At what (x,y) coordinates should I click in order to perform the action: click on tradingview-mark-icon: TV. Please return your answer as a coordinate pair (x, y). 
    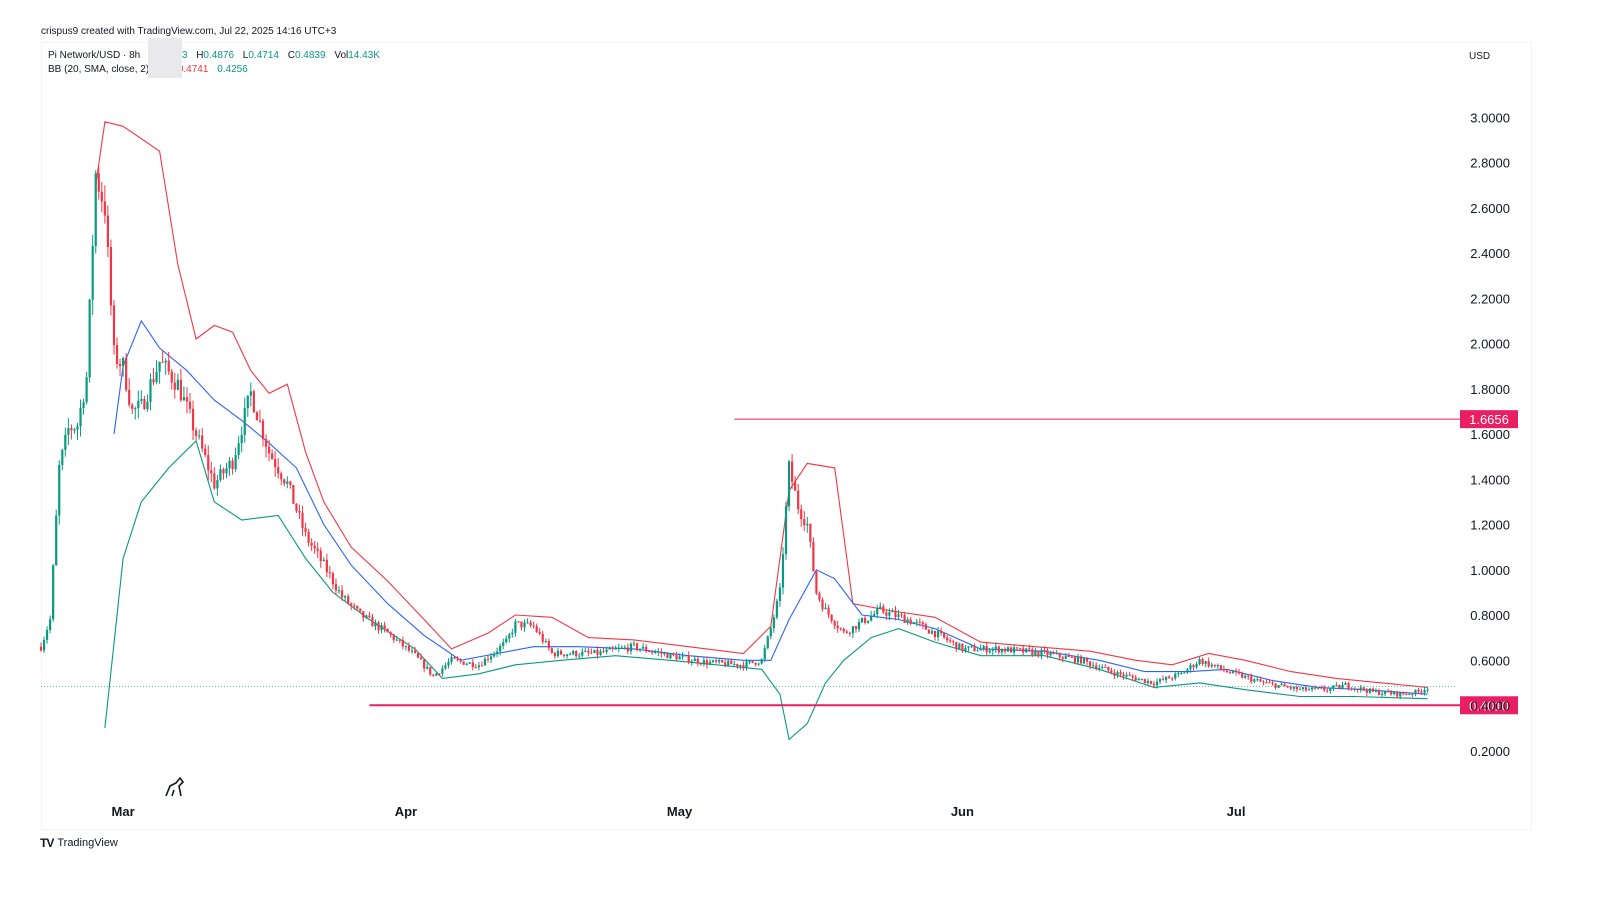
    Looking at the image, I should click on (47, 843).